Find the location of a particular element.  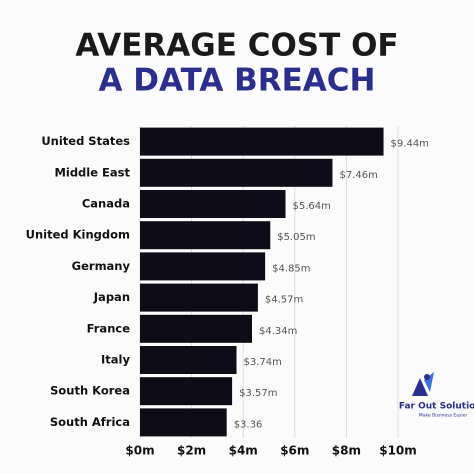

y-tick-label: Japan is located at coordinates (111, 297).